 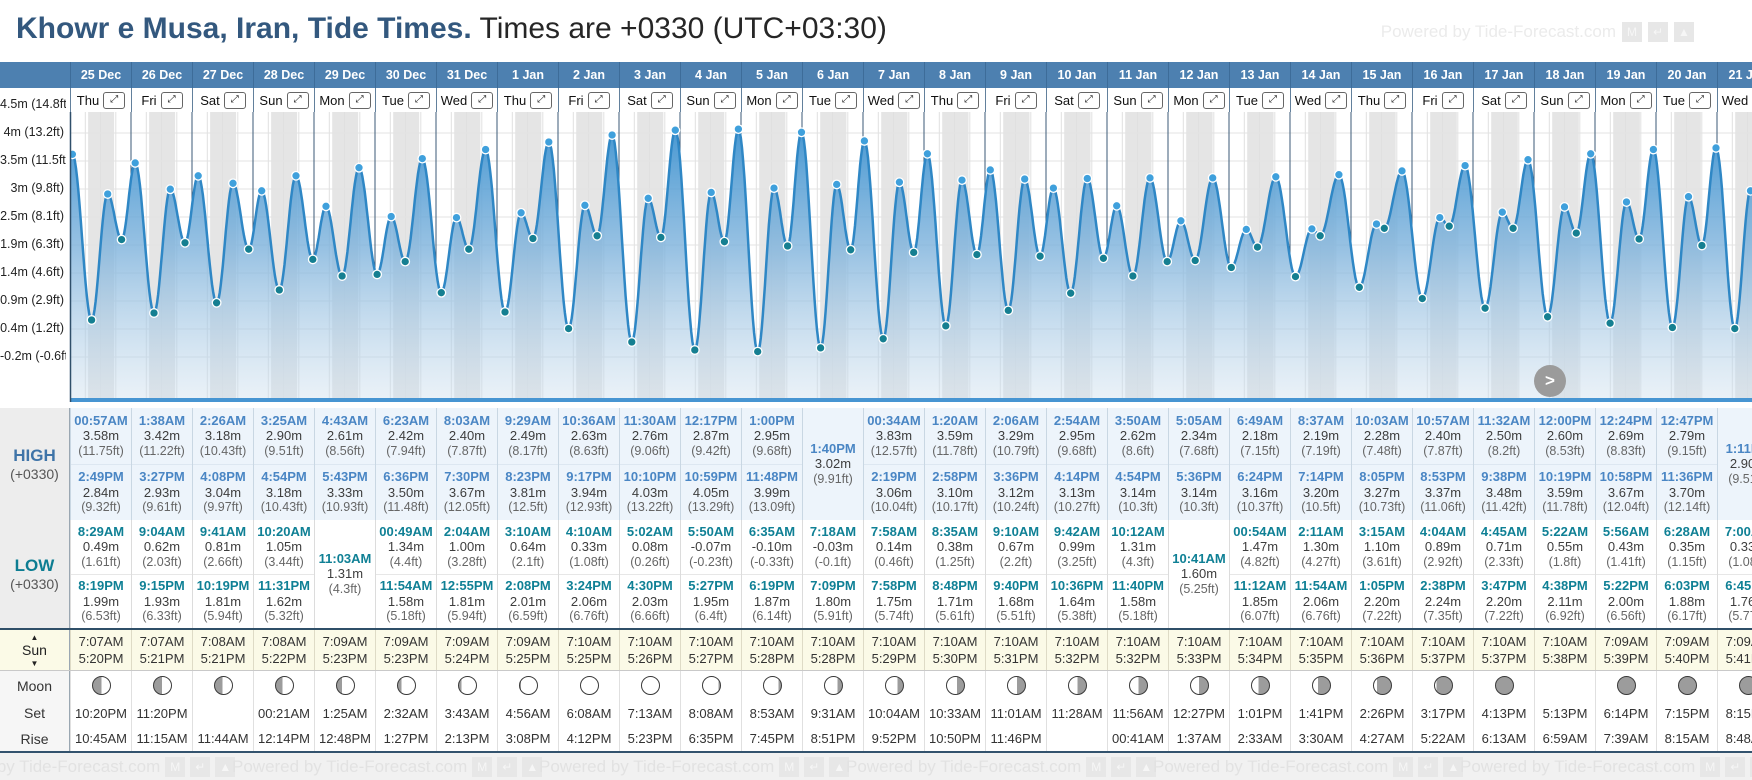 What do you see at coordinates (1740, 478) in the screenshot?
I see `tide-height-ft: (9.51ft)` at bounding box center [1740, 478].